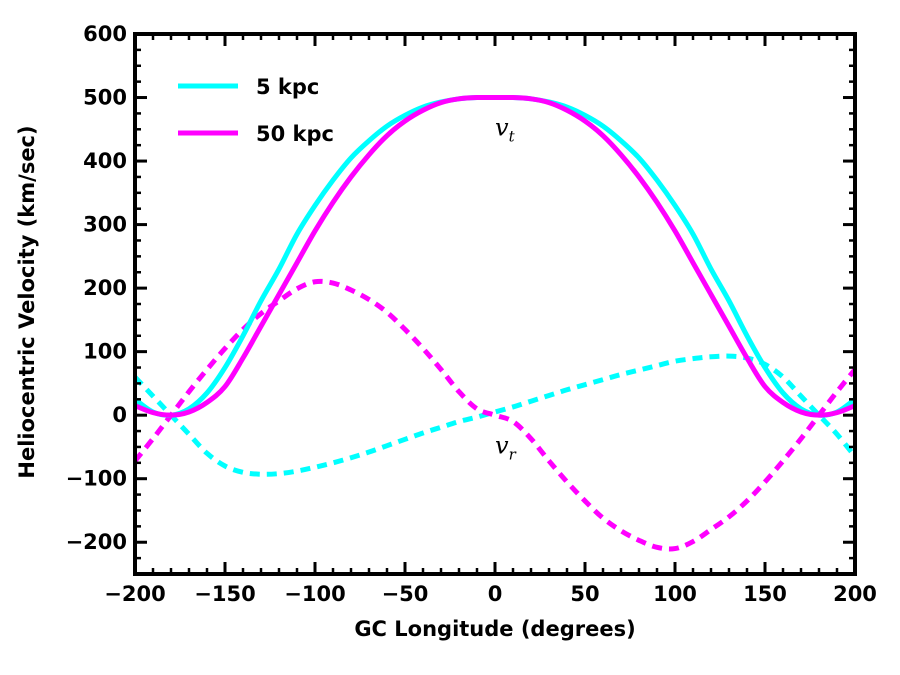 Image resolution: width=900 pixels, height=675 pixels. I want to click on x-tick-label: −200, so click(134, 594).